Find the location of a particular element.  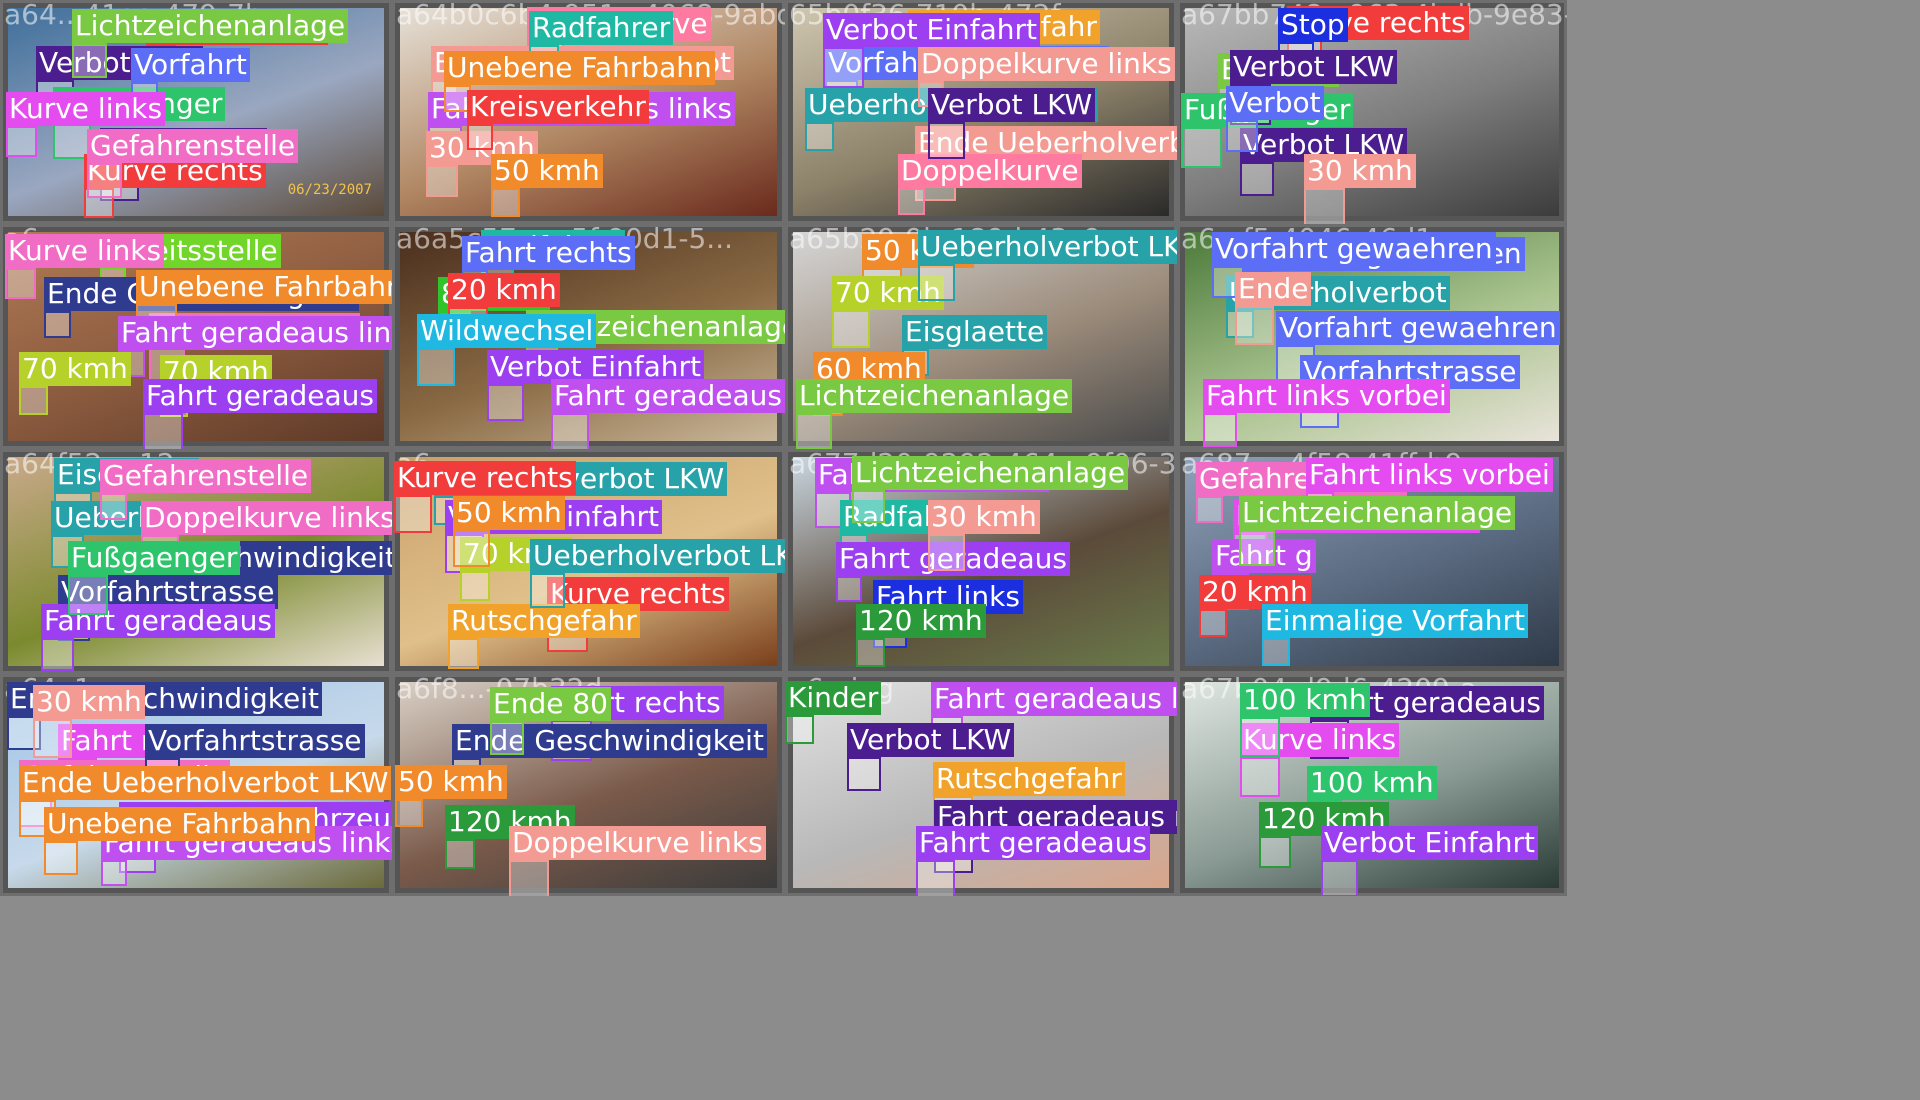

detection-label: Ende Geschwindigkeit is located at coordinates (609, 741).